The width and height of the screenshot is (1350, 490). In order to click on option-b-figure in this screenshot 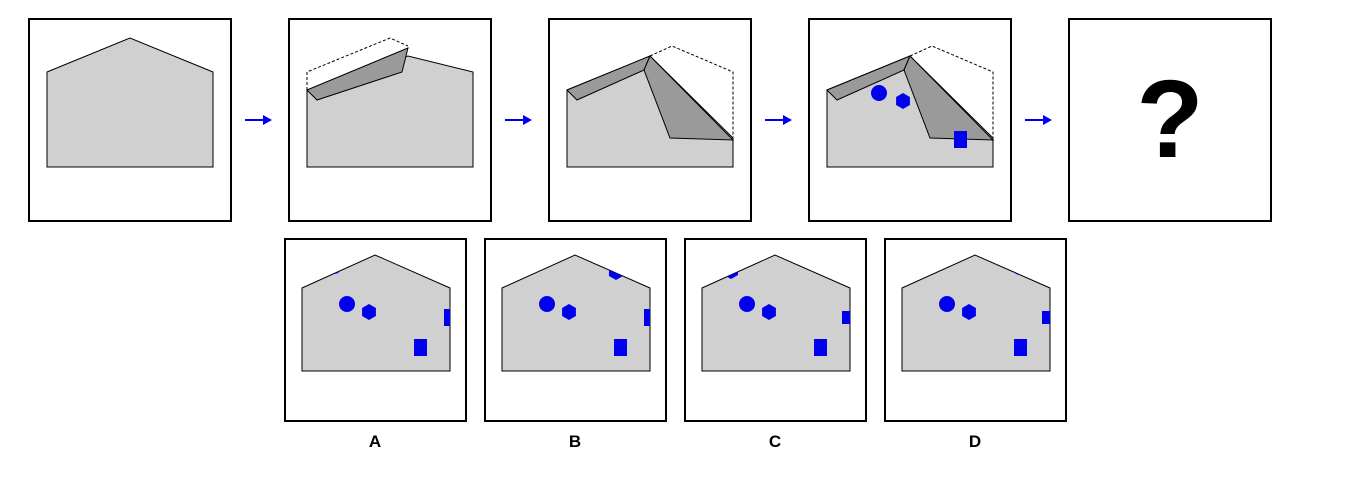, I will do `click(576, 313)`.